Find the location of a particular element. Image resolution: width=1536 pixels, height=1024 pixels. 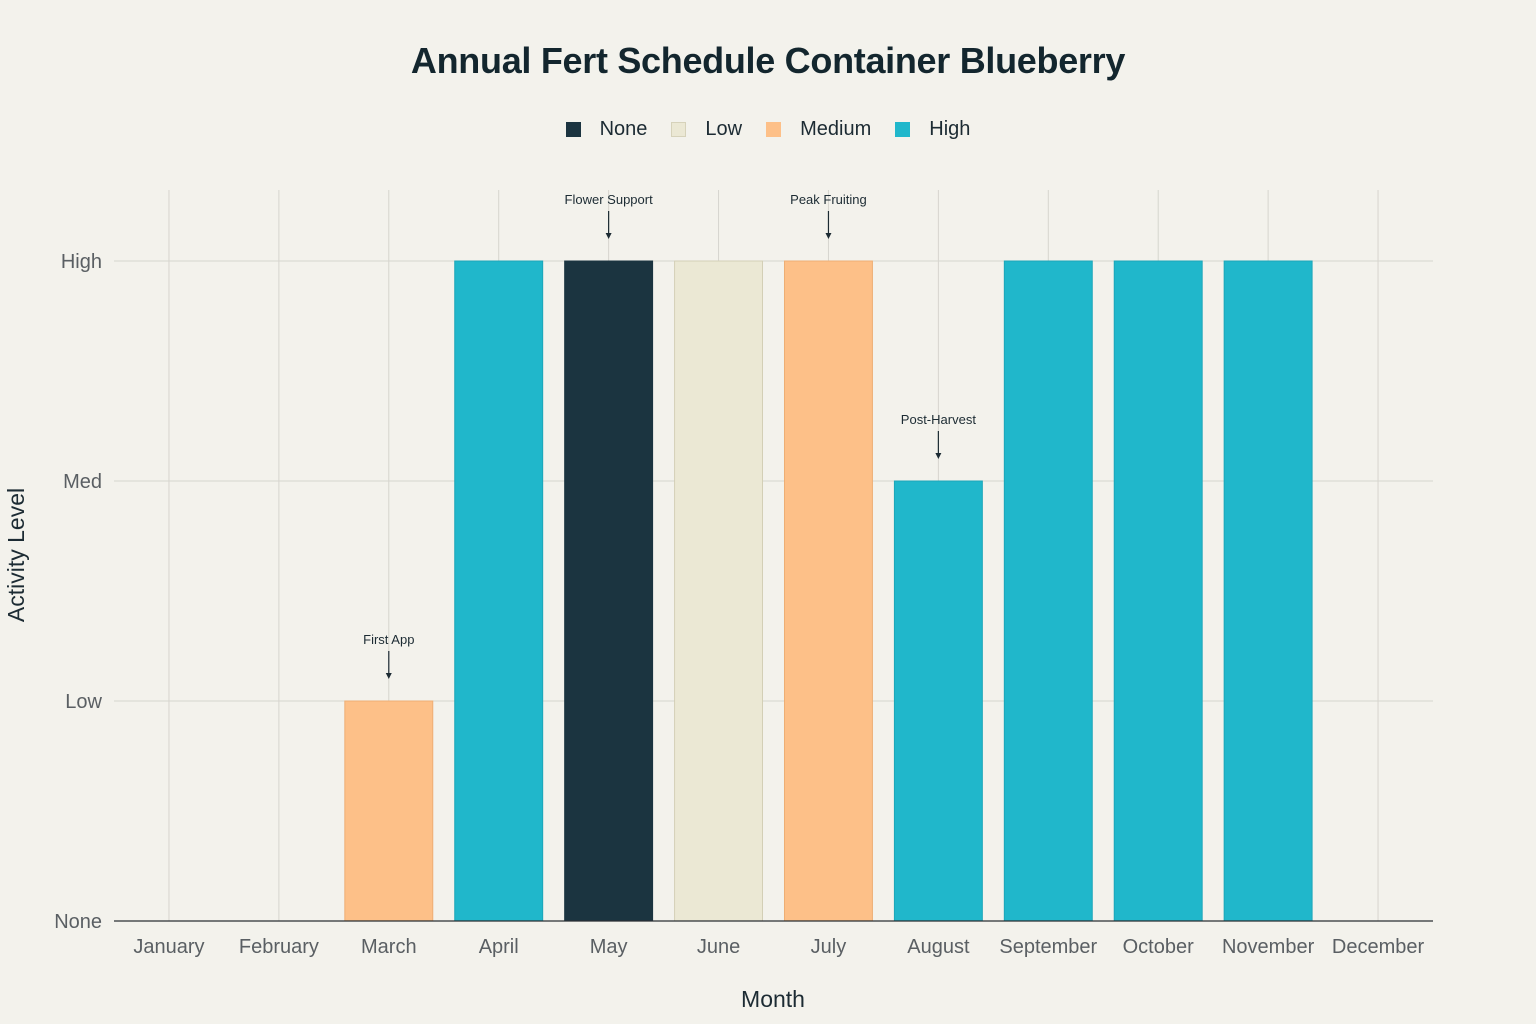

legend-item-none: None is located at coordinates (606, 129).